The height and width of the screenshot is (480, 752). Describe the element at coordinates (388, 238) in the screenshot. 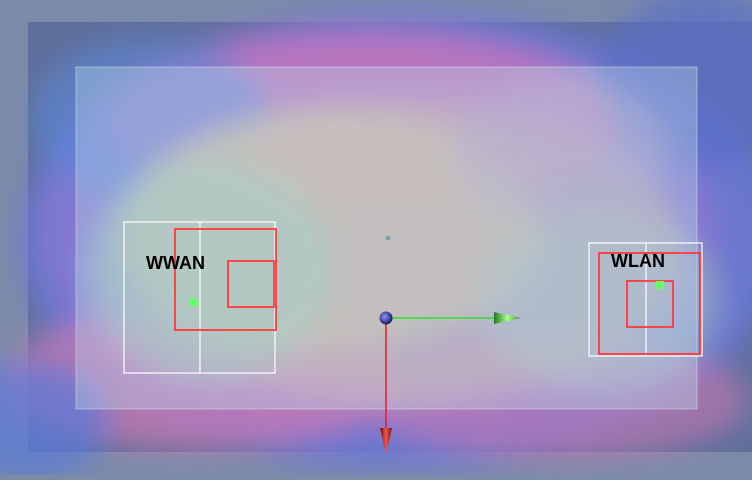

I see `scene-point` at that location.